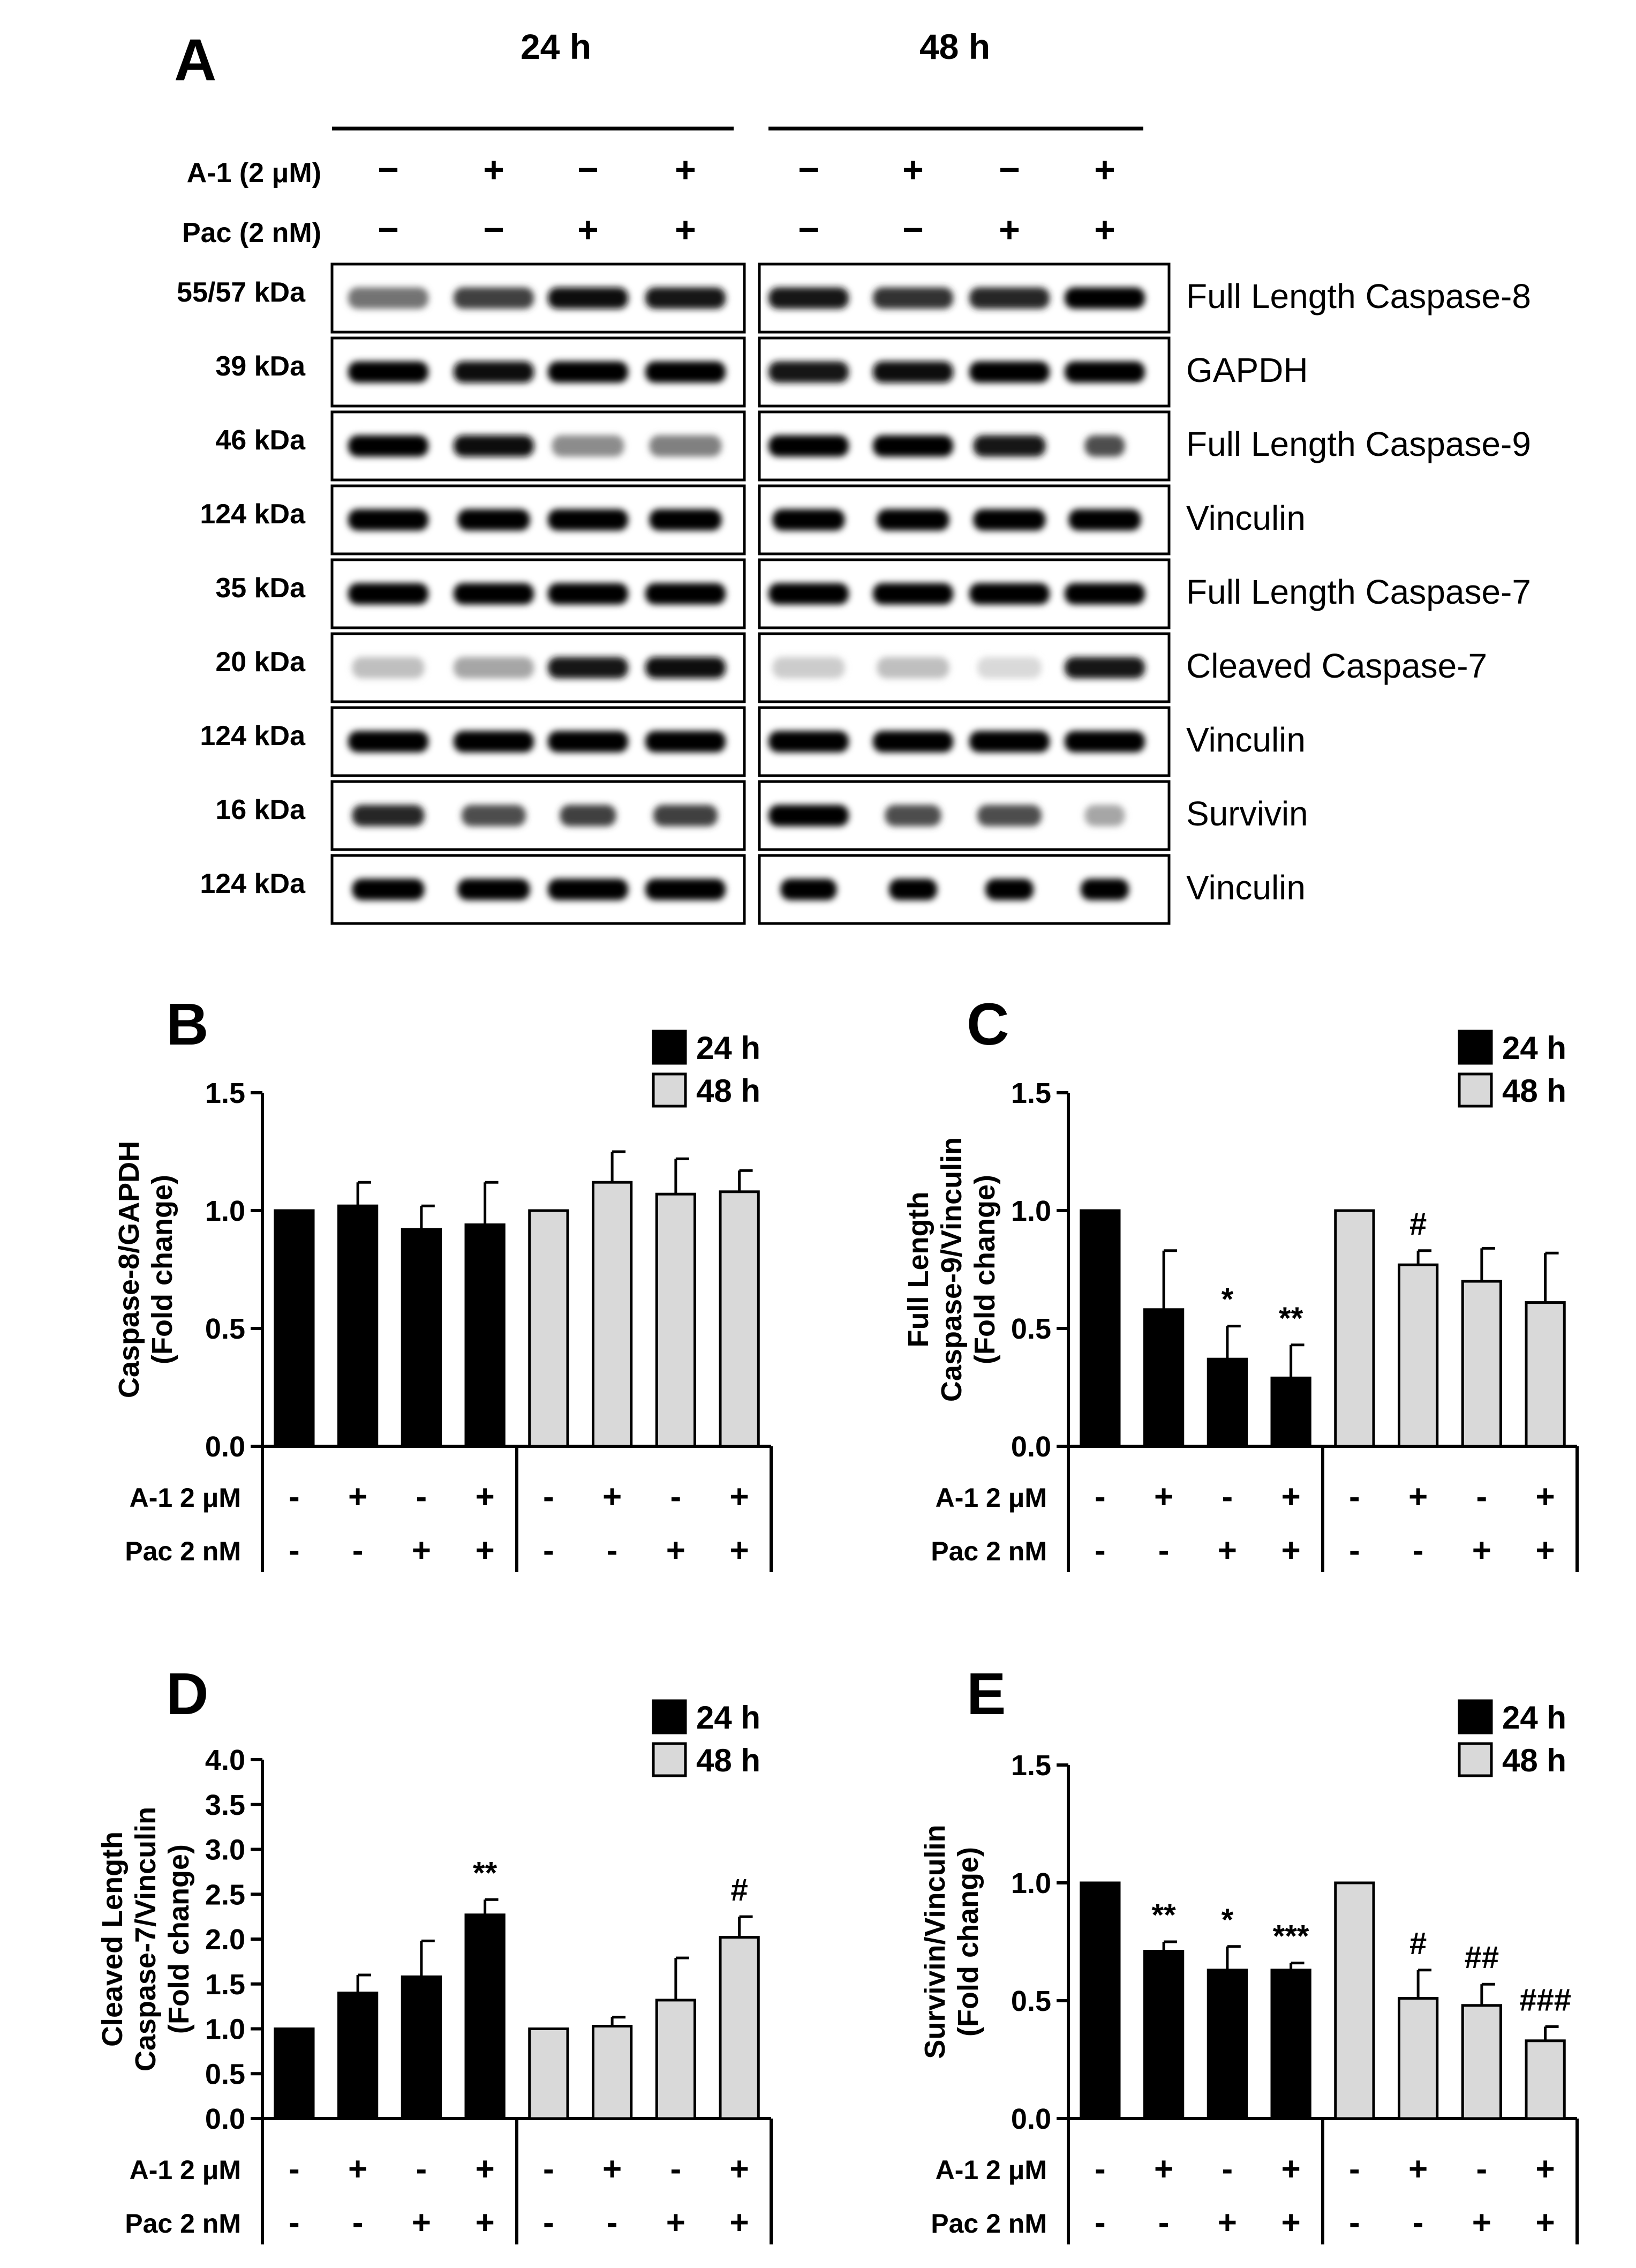  What do you see at coordinates (669, 1759) in the screenshot?
I see `legend-swatch-48h` at bounding box center [669, 1759].